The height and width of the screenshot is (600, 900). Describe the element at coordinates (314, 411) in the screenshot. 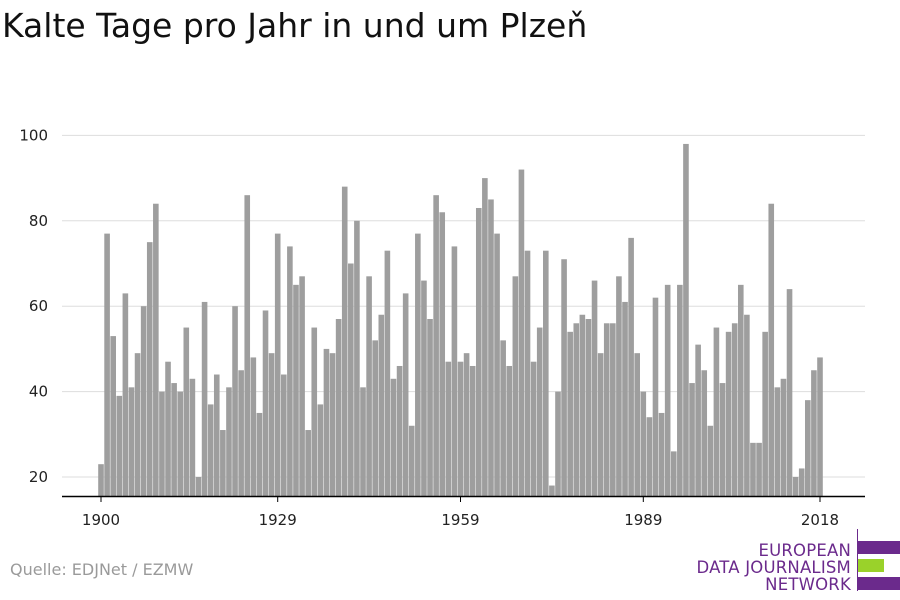

I see `bar-1935` at that location.